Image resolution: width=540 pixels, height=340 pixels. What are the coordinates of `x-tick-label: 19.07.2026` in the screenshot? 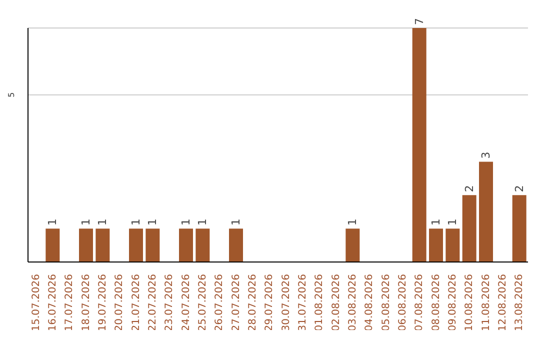 It's located at (103, 303).